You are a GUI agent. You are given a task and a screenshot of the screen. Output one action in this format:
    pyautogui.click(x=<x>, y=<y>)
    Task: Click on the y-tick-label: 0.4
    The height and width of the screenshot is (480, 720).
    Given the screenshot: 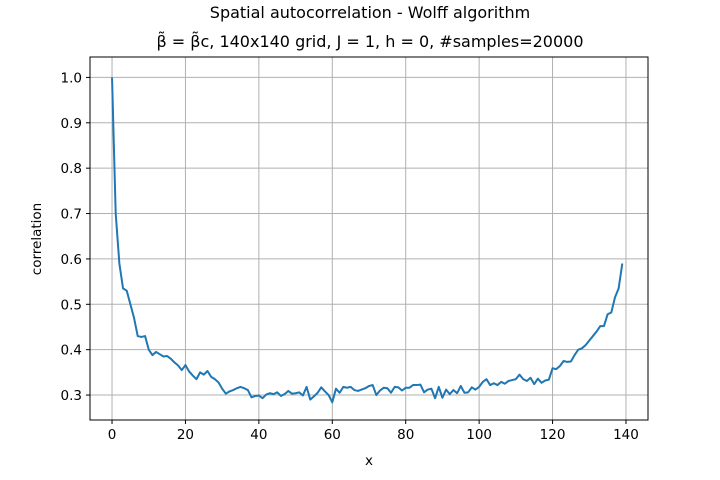 What is the action you would take?
    pyautogui.click(x=71, y=351)
    